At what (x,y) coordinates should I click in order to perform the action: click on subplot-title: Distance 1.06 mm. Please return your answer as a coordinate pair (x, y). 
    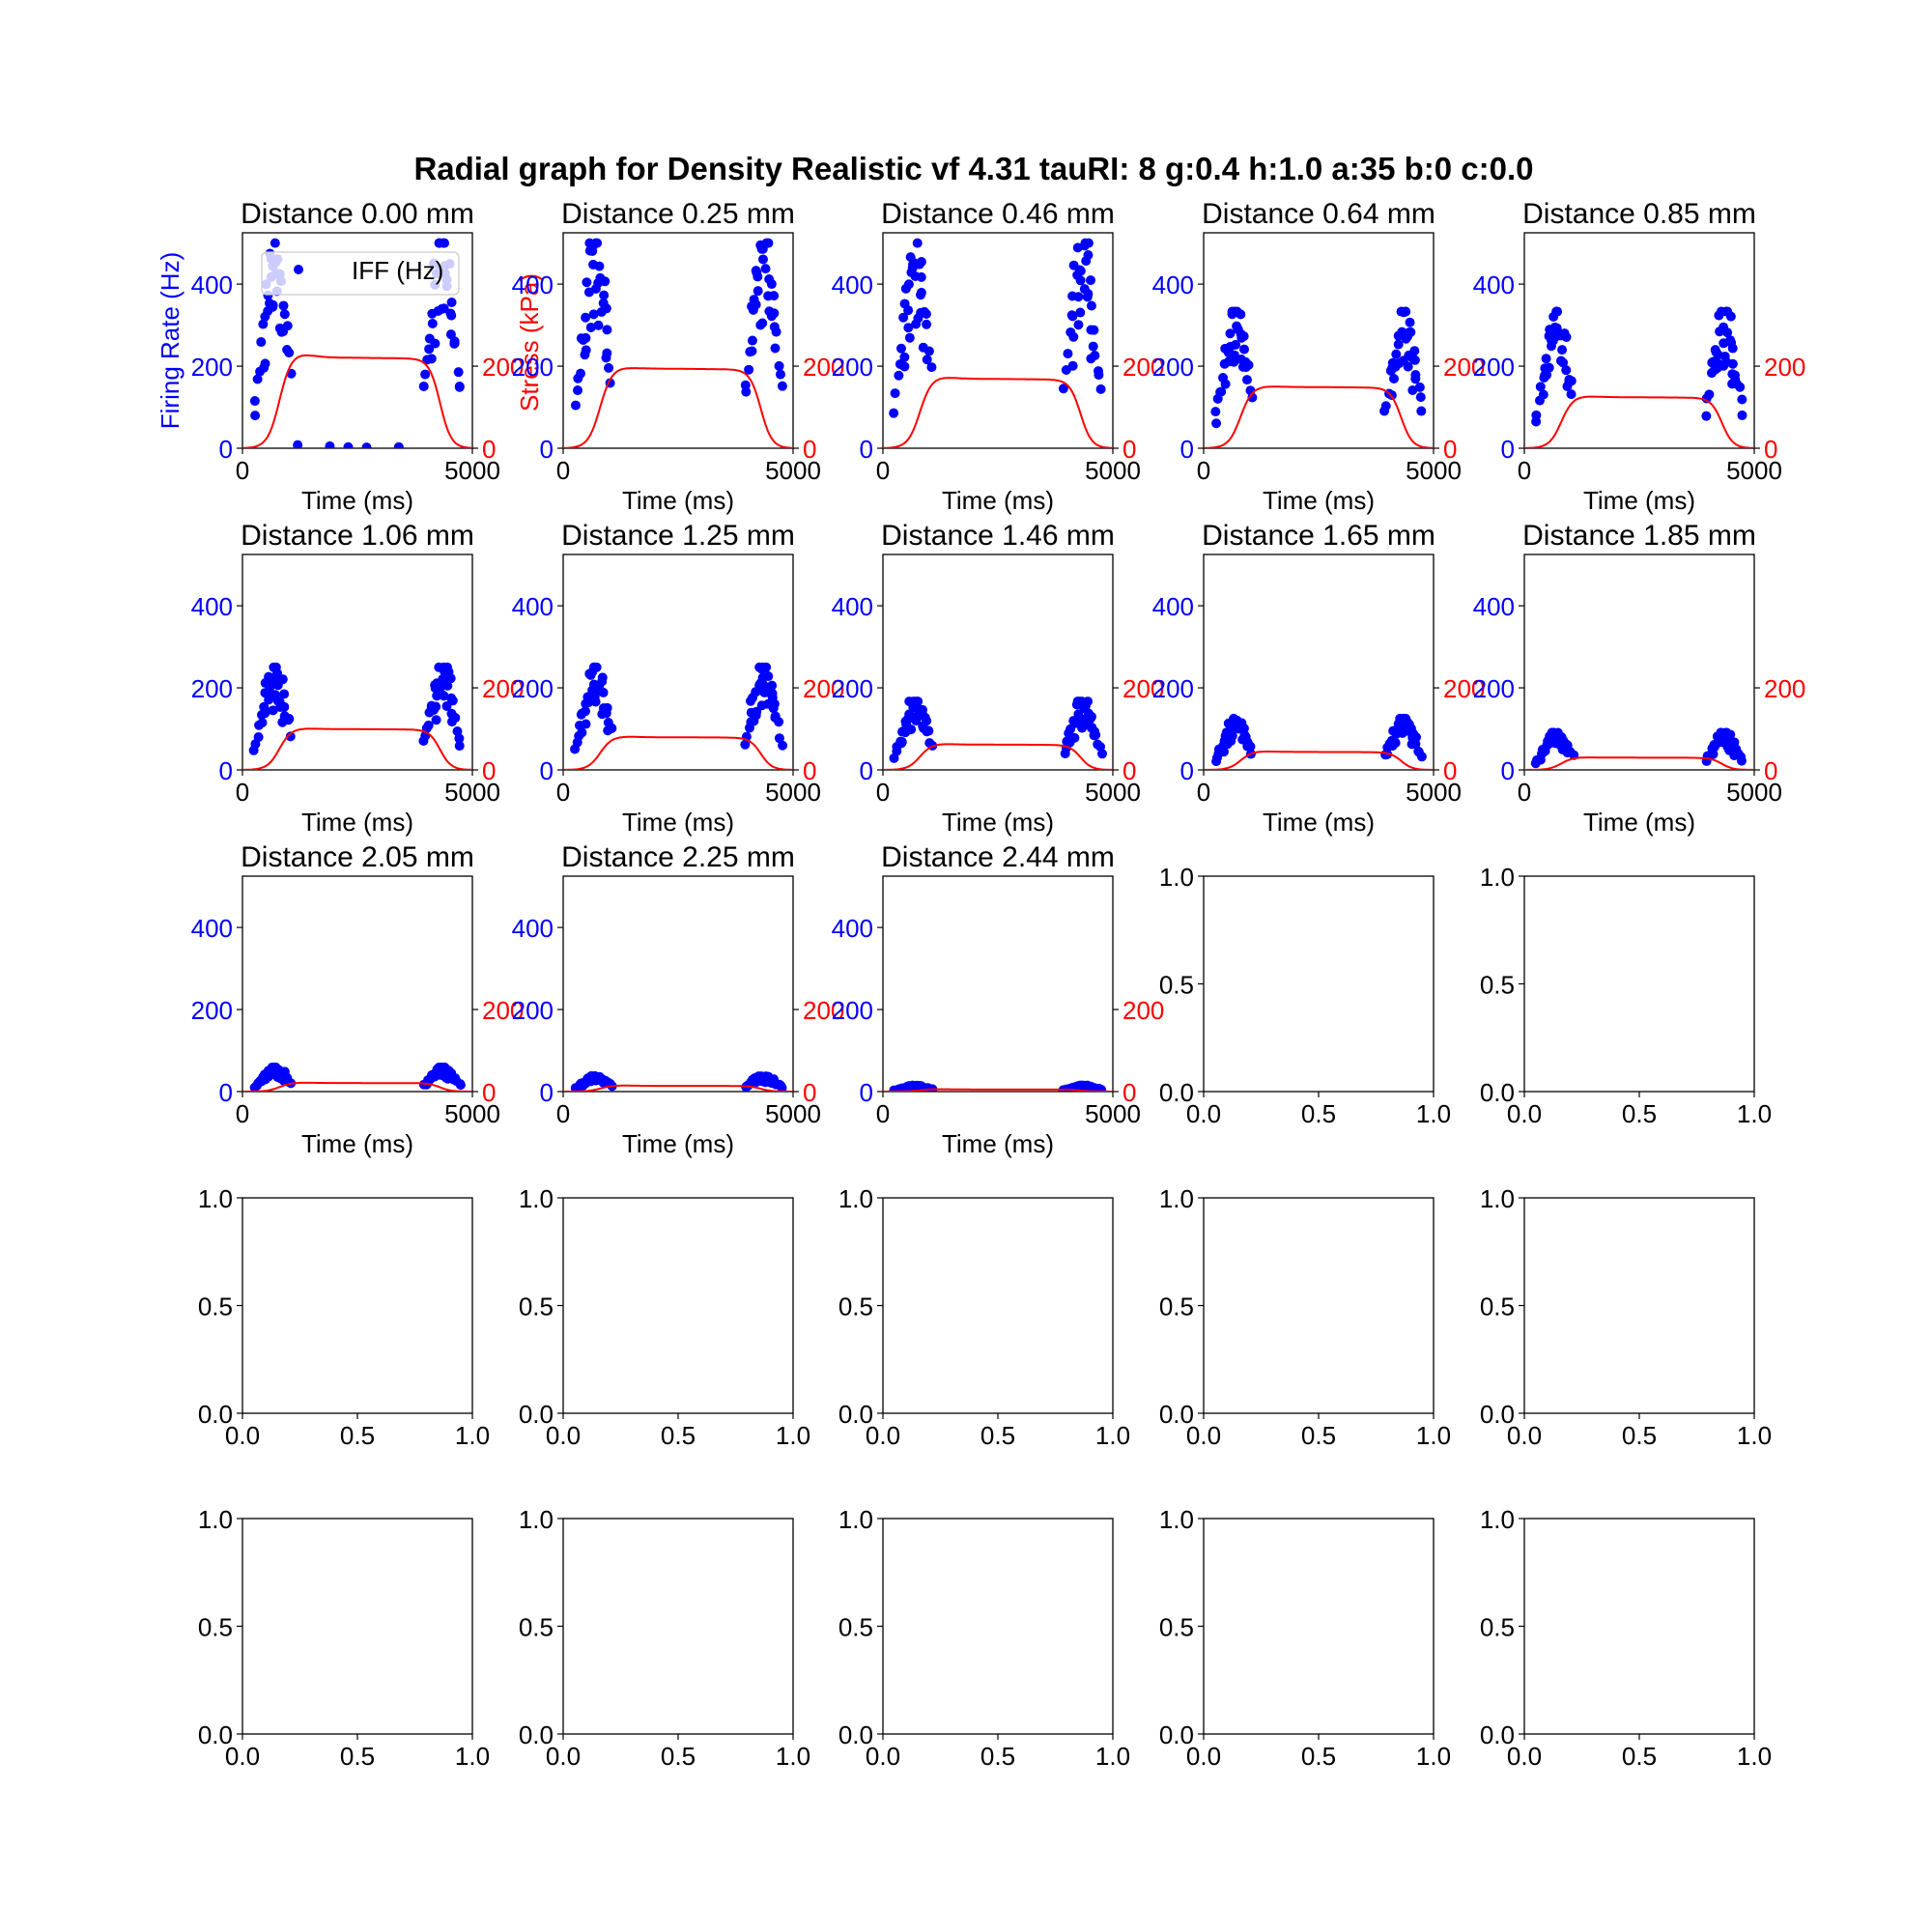
    Looking at the image, I should click on (357, 536).